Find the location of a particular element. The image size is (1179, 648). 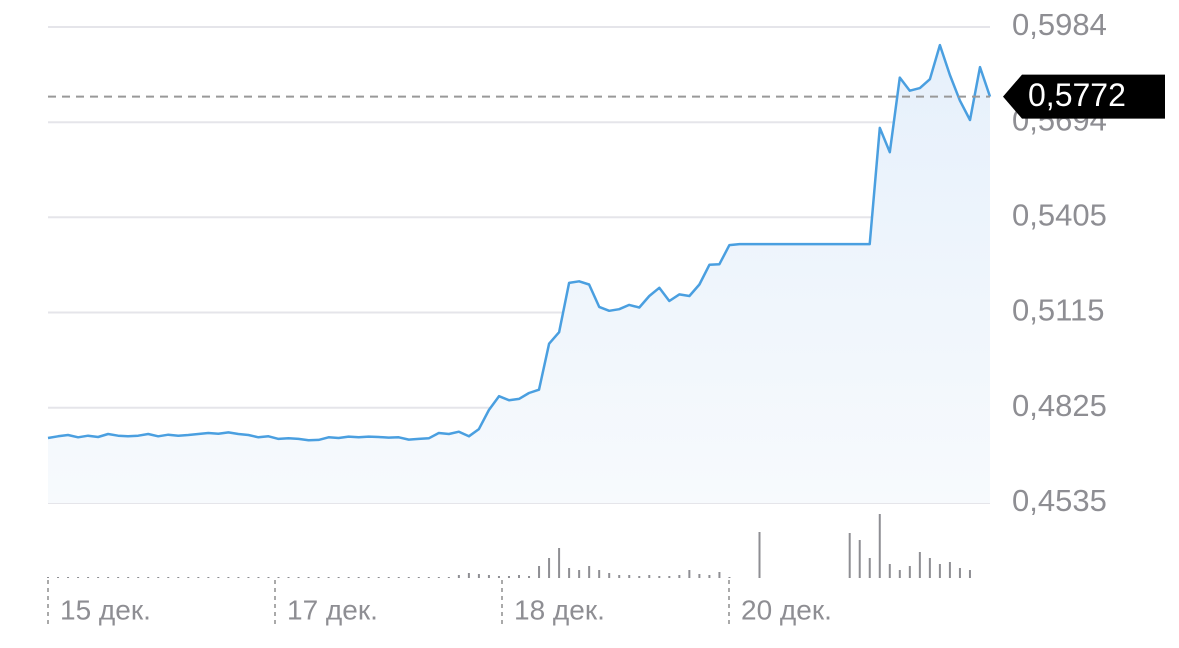

x-tick-label: 15 дек. is located at coordinates (105, 609).